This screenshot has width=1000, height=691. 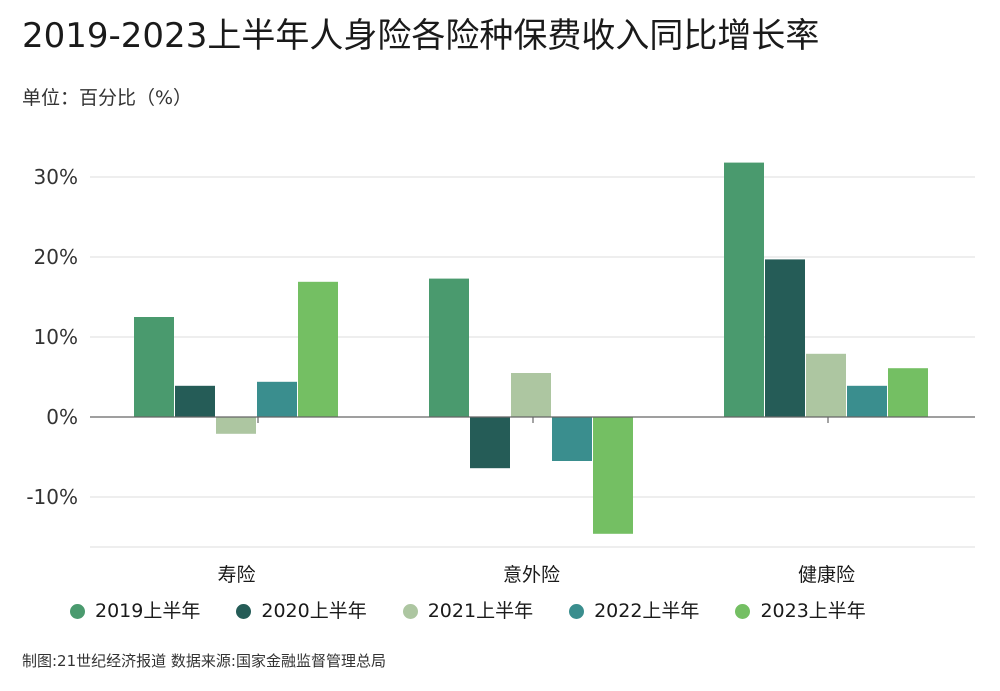 What do you see at coordinates (107, 98) in the screenshot?
I see `unit-label: 单位：百分比（%）` at bounding box center [107, 98].